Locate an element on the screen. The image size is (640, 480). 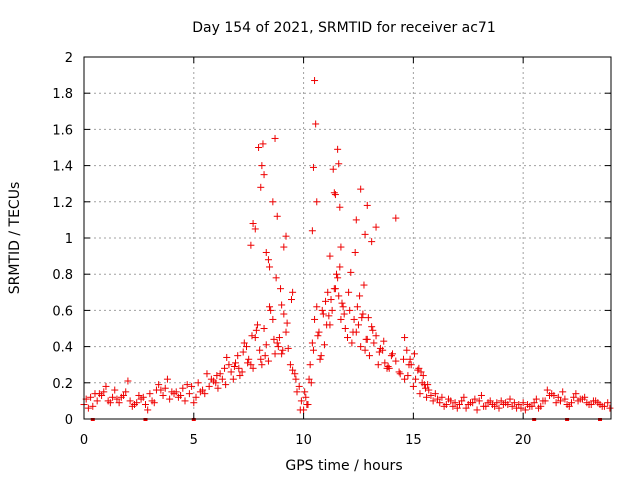
y-tick-label: 0.8 is located at coordinates (62, 275).